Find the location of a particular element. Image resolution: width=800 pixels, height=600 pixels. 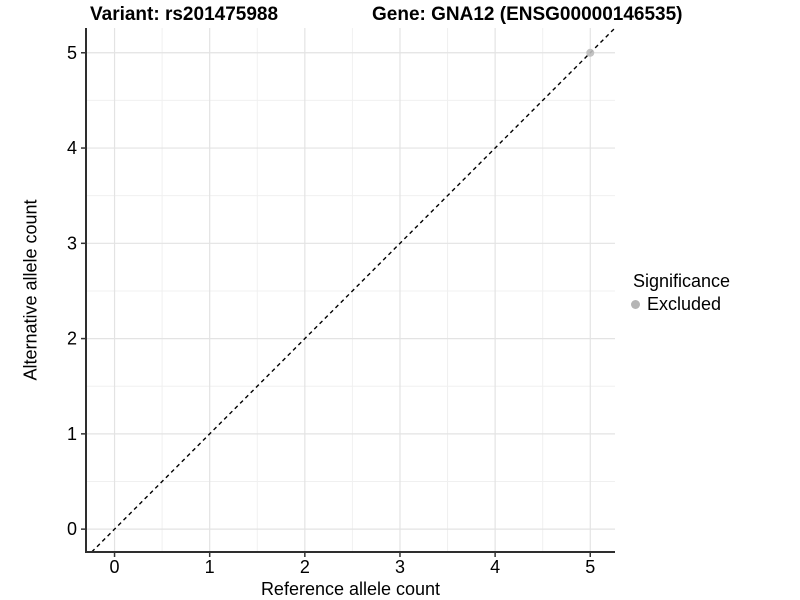

x-tick-label: 0 is located at coordinates (115, 567).